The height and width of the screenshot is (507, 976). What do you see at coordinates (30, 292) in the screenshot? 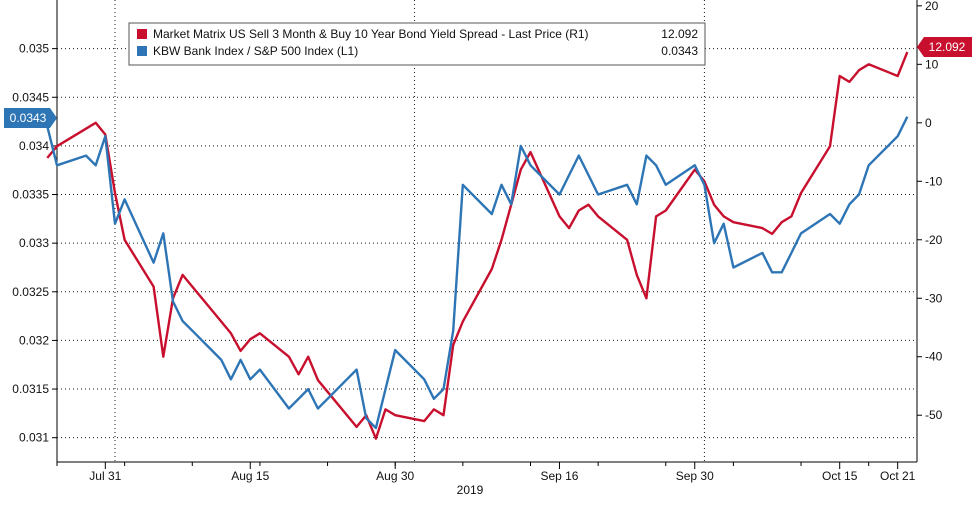
I see `left-tick-label: 0.0325` at bounding box center [30, 292].